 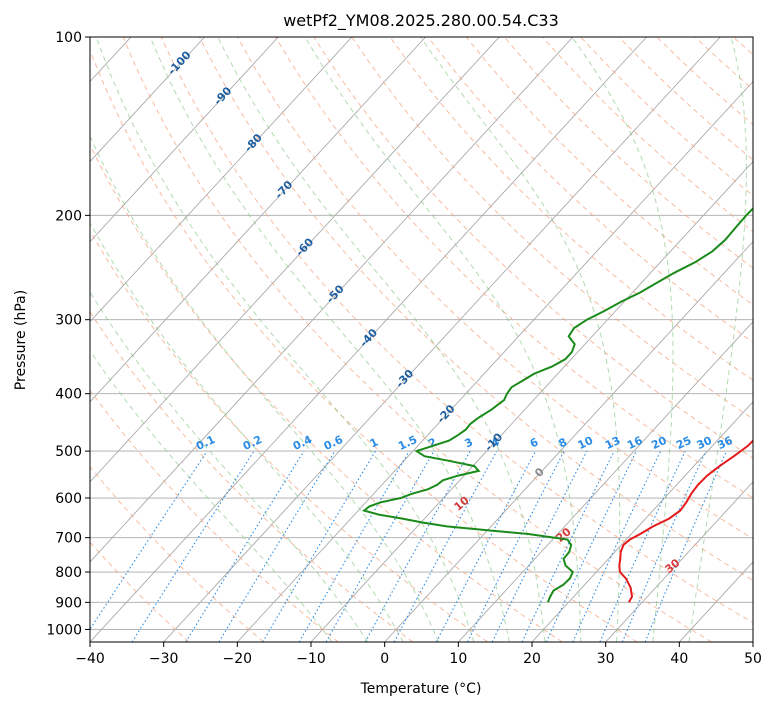 What do you see at coordinates (683, 443) in the screenshot?
I see `mixing-ratio-label: 25` at bounding box center [683, 443].